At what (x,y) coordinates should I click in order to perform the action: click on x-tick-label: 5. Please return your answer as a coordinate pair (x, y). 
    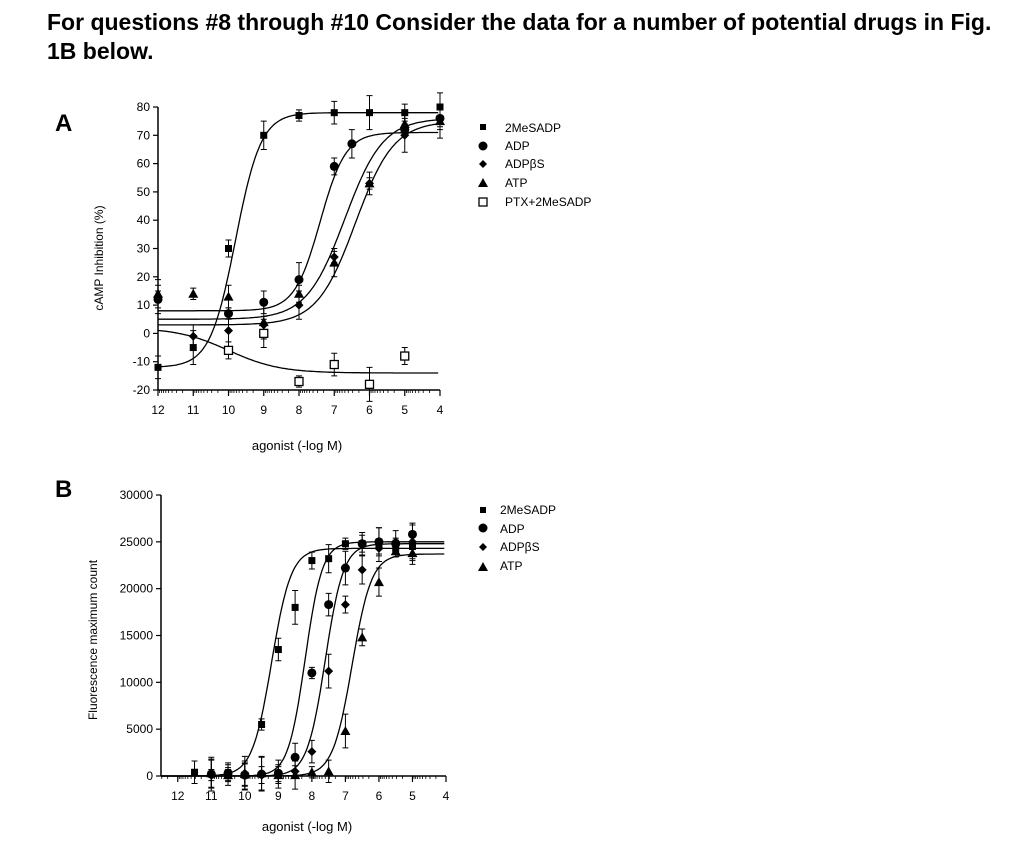
    Looking at the image, I should click on (412, 796).